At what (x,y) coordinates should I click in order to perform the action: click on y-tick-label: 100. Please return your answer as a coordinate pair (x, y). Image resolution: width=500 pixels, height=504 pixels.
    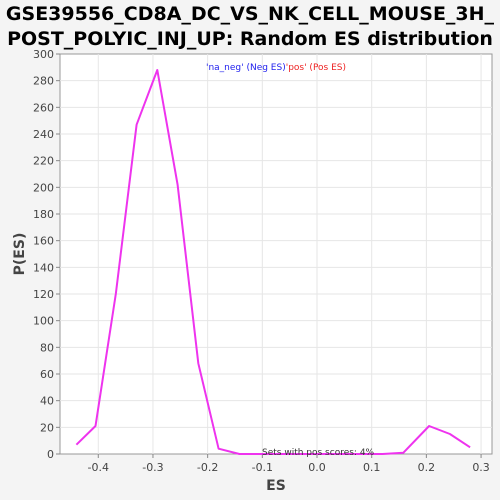
    Looking at the image, I should click on (43, 321).